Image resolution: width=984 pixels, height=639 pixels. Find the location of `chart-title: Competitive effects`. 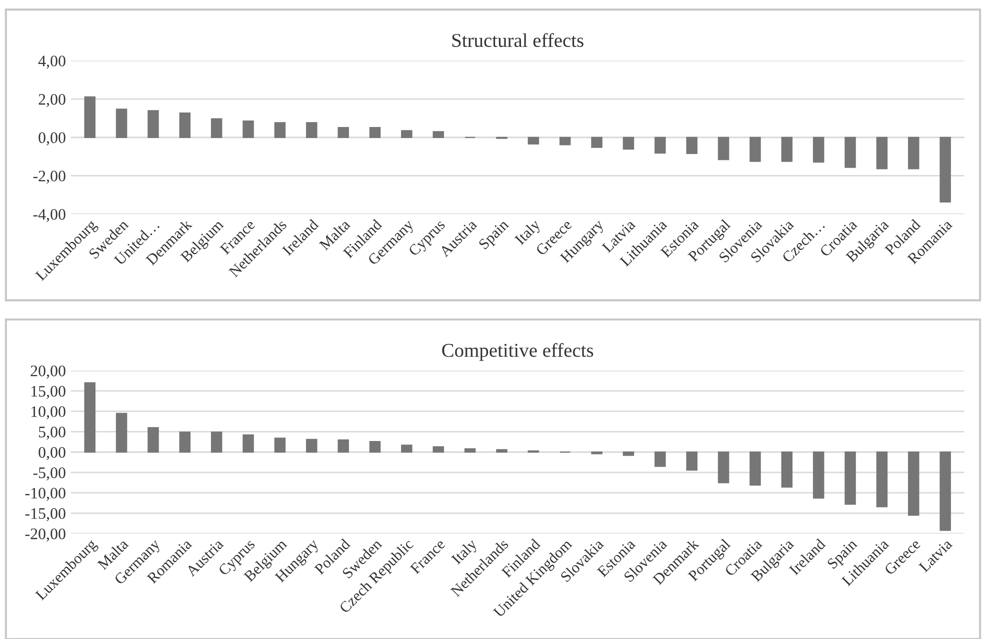

chart-title: Competitive effects is located at coordinates (518, 352).